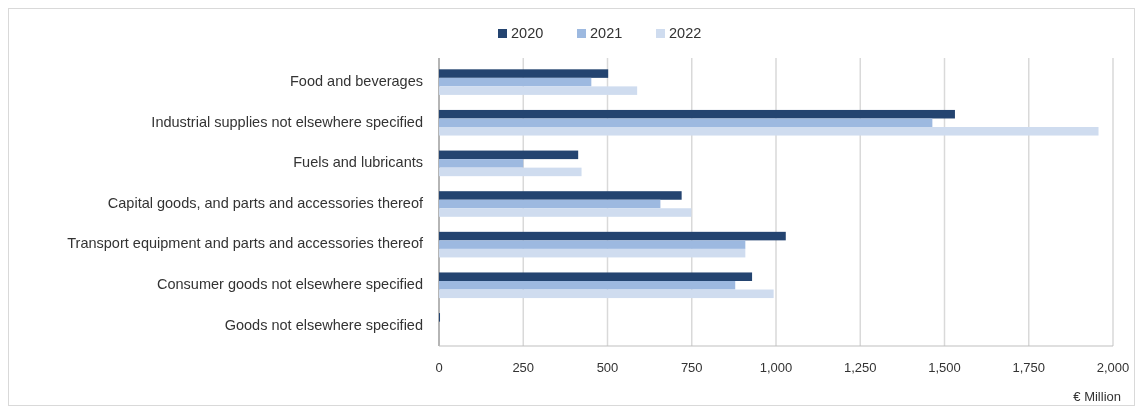  Describe the element at coordinates (691, 367) in the screenshot. I see `x-tick-label: 750` at that location.